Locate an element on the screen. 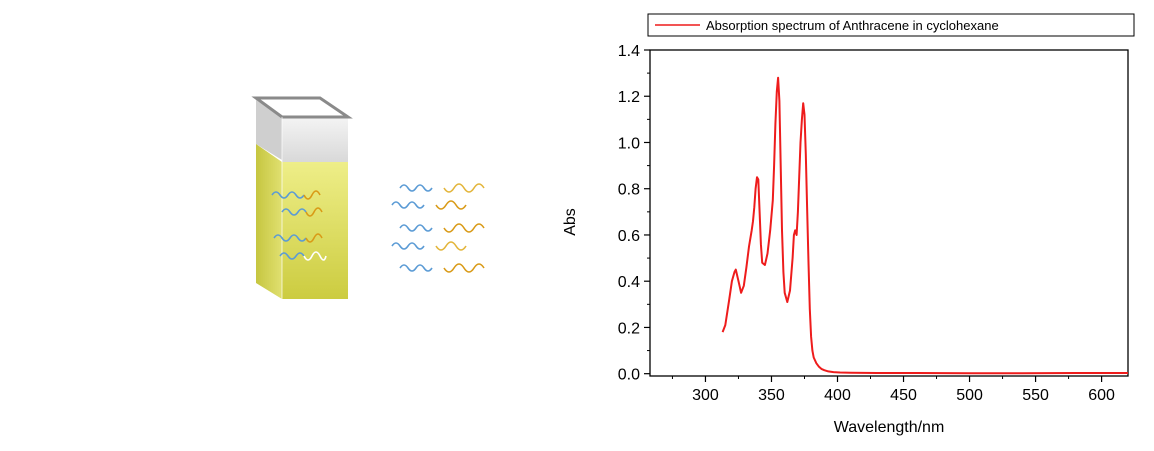 This screenshot has width=1154, height=451. y-tick-label: 0.0 is located at coordinates (629, 375).